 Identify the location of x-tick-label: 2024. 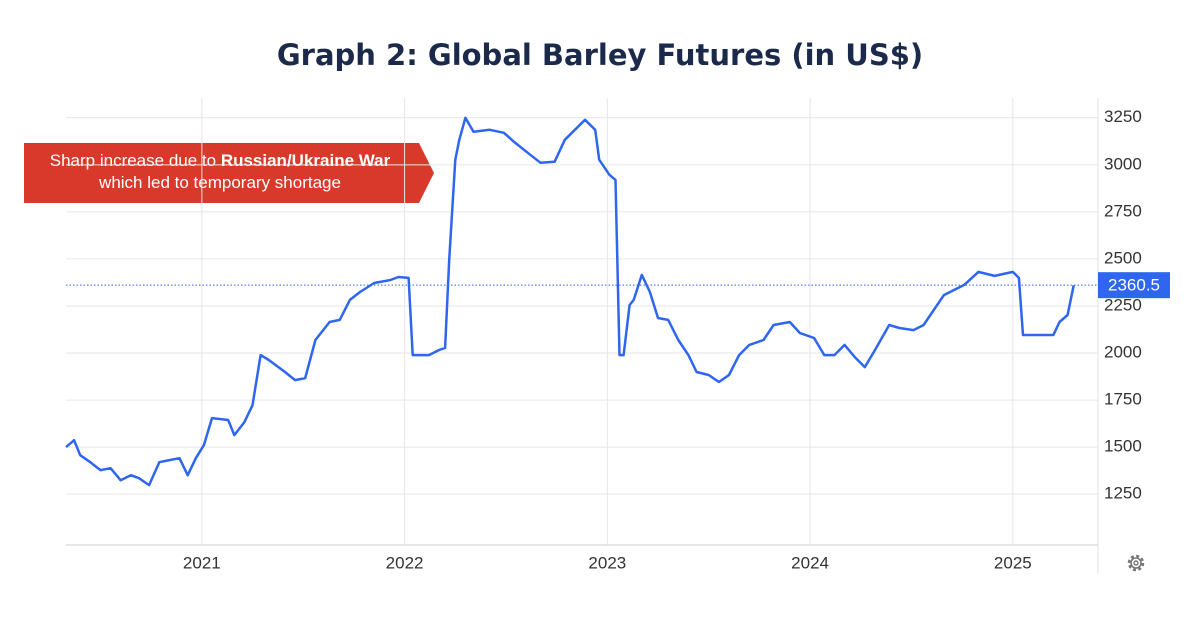
(810, 562).